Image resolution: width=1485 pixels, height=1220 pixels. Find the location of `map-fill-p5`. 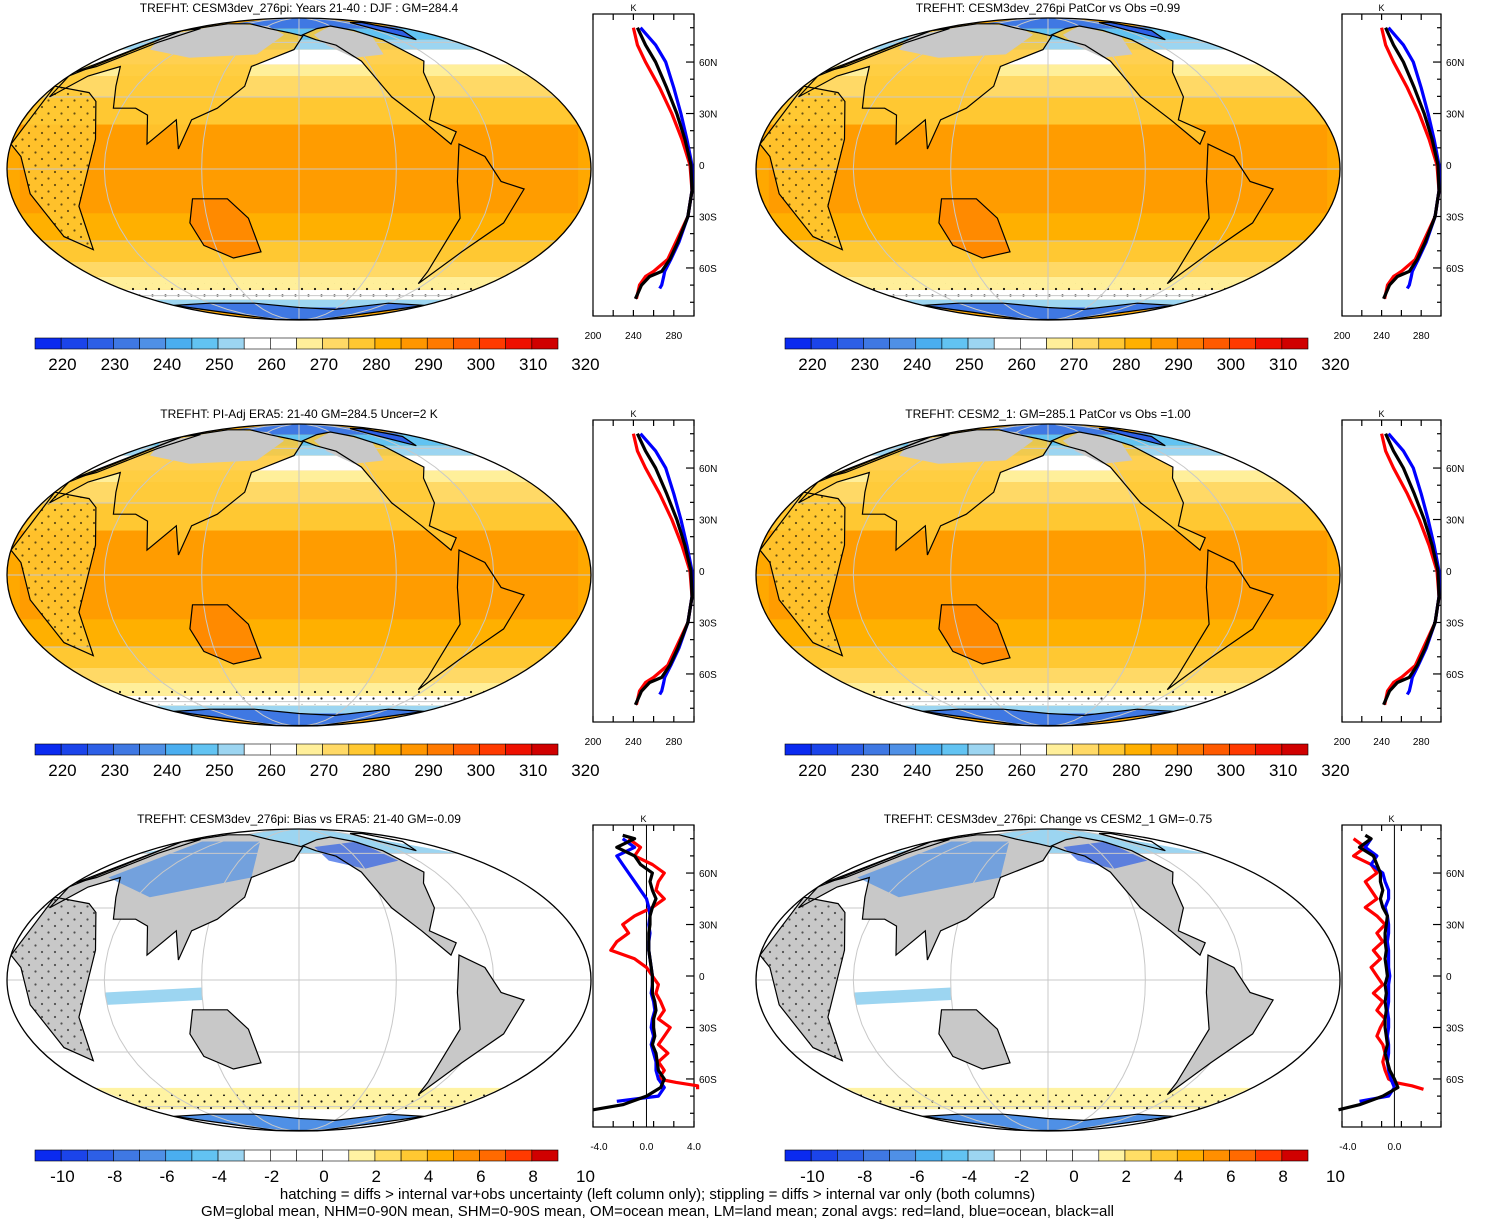

map-fill-p5 is located at coordinates (299, 980).